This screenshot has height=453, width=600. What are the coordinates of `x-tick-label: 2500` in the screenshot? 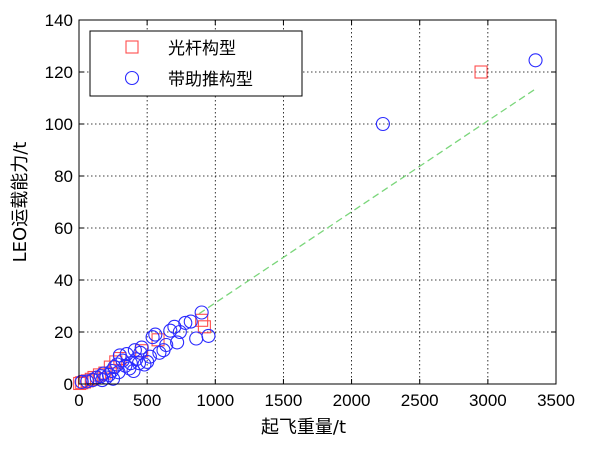 It's located at (420, 400).